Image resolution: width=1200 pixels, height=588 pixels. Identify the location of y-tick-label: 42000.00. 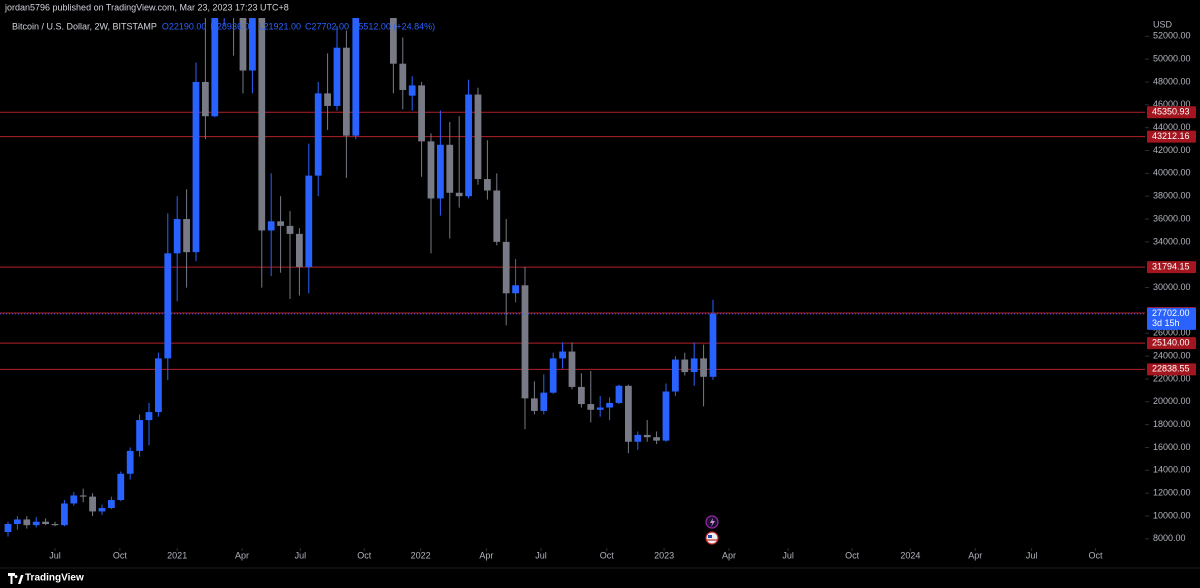
(1172, 150).